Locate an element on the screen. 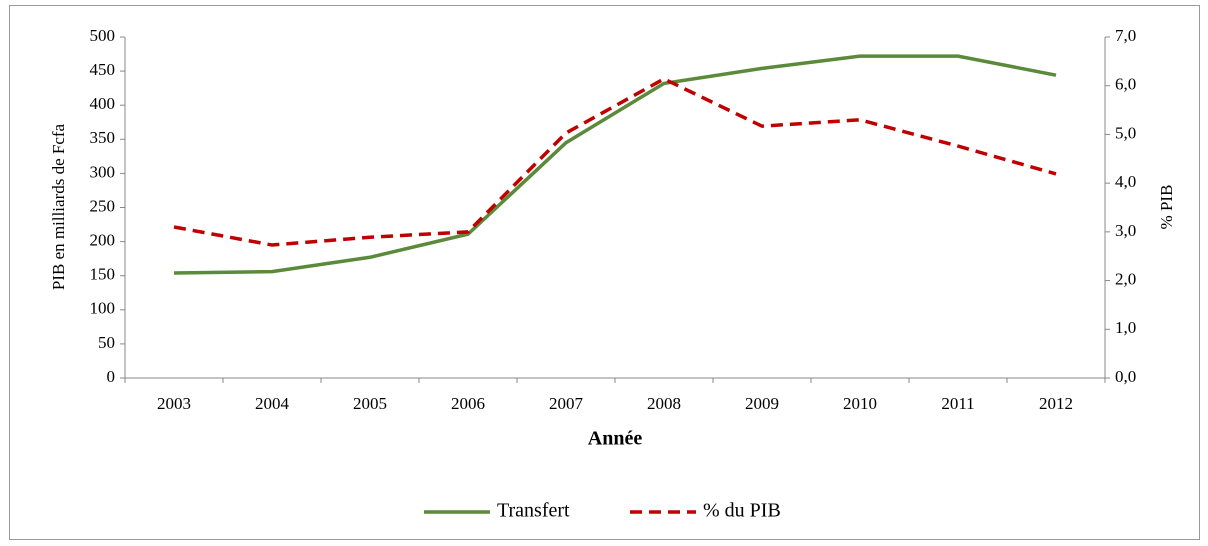 This screenshot has width=1208, height=546. x-tick-label: 2010 is located at coordinates (860, 403).